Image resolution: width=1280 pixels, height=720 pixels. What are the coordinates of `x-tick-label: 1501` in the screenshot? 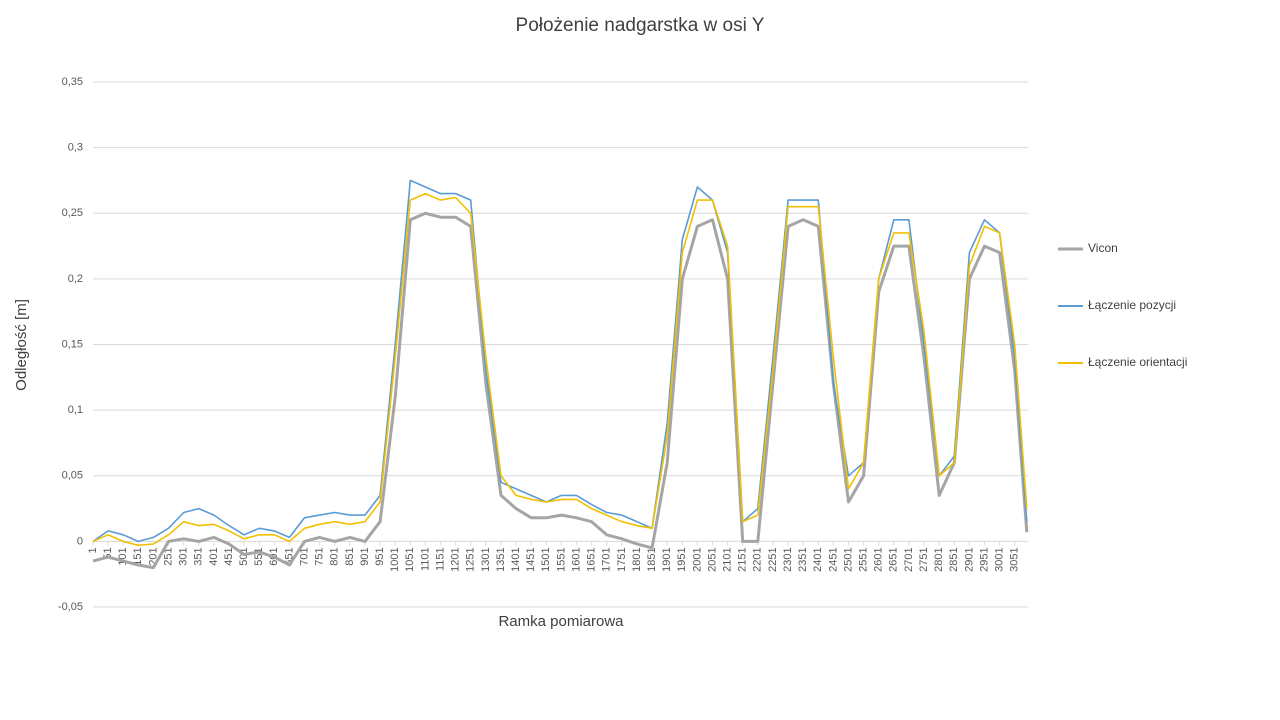 It's located at (546, 559).